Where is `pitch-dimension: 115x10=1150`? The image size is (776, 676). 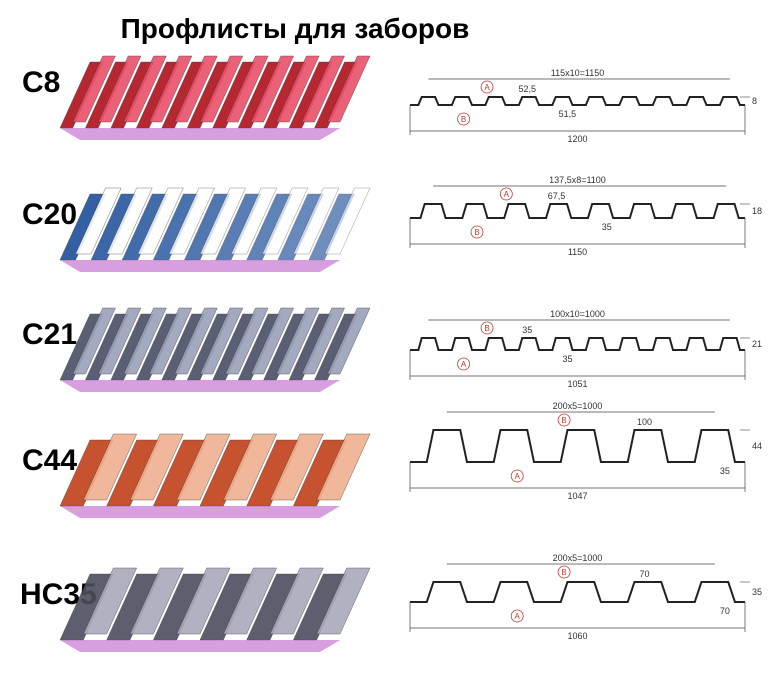 pitch-dimension: 115x10=1150 is located at coordinates (577, 73).